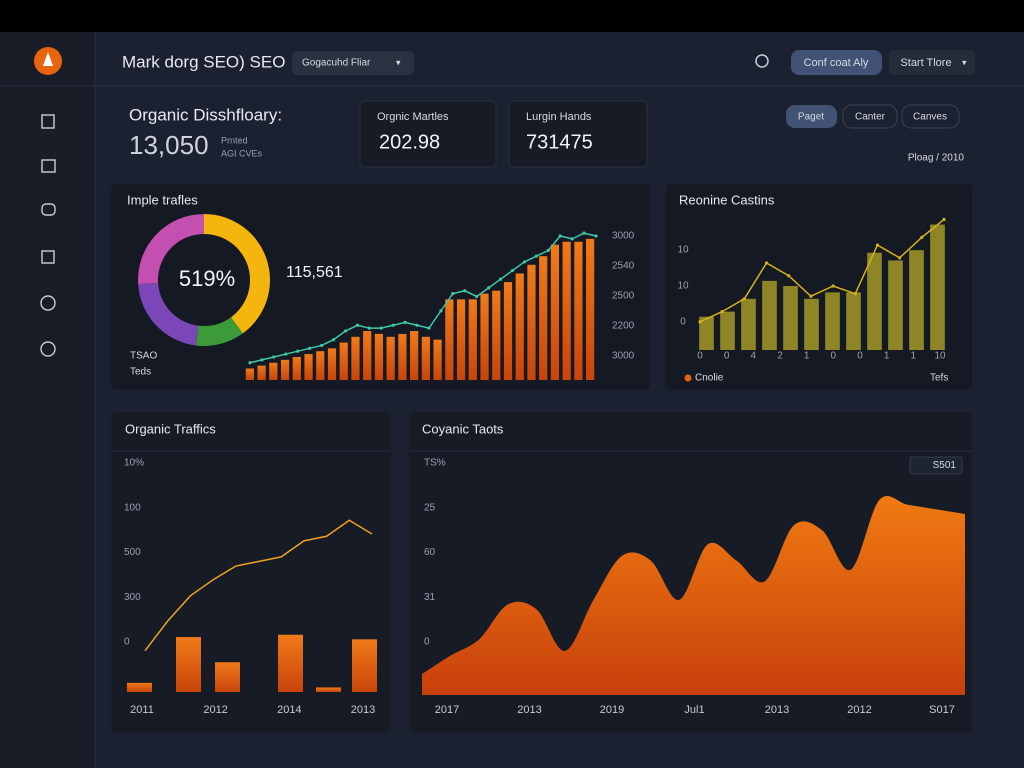 The width and height of the screenshot is (1024, 768). I want to click on icon-home, so click(48, 121).